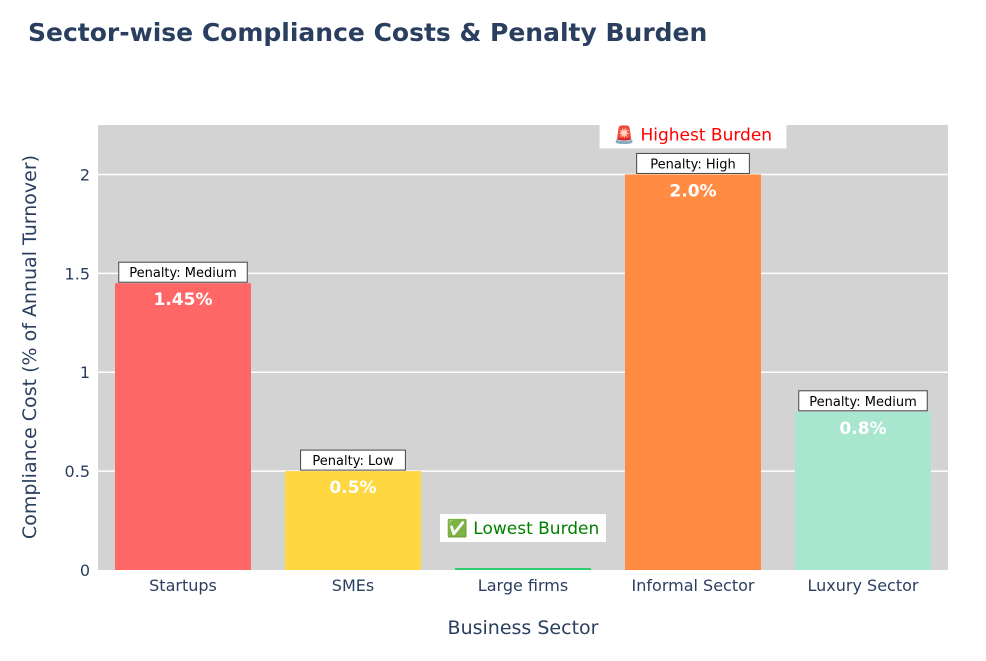 The image size is (986, 661). I want to click on y-tick-label: 0.5, so click(77, 471).